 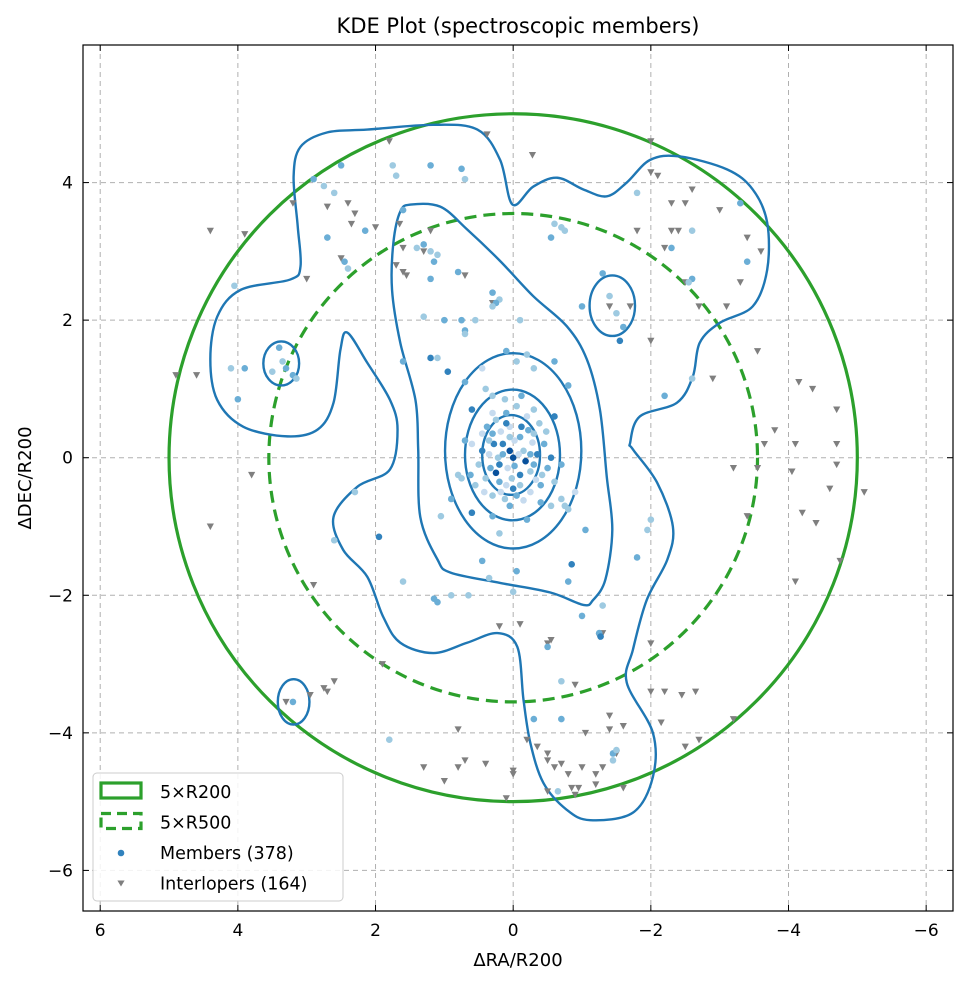 I want to click on legend-swatch-dashed, so click(x=121, y=821).